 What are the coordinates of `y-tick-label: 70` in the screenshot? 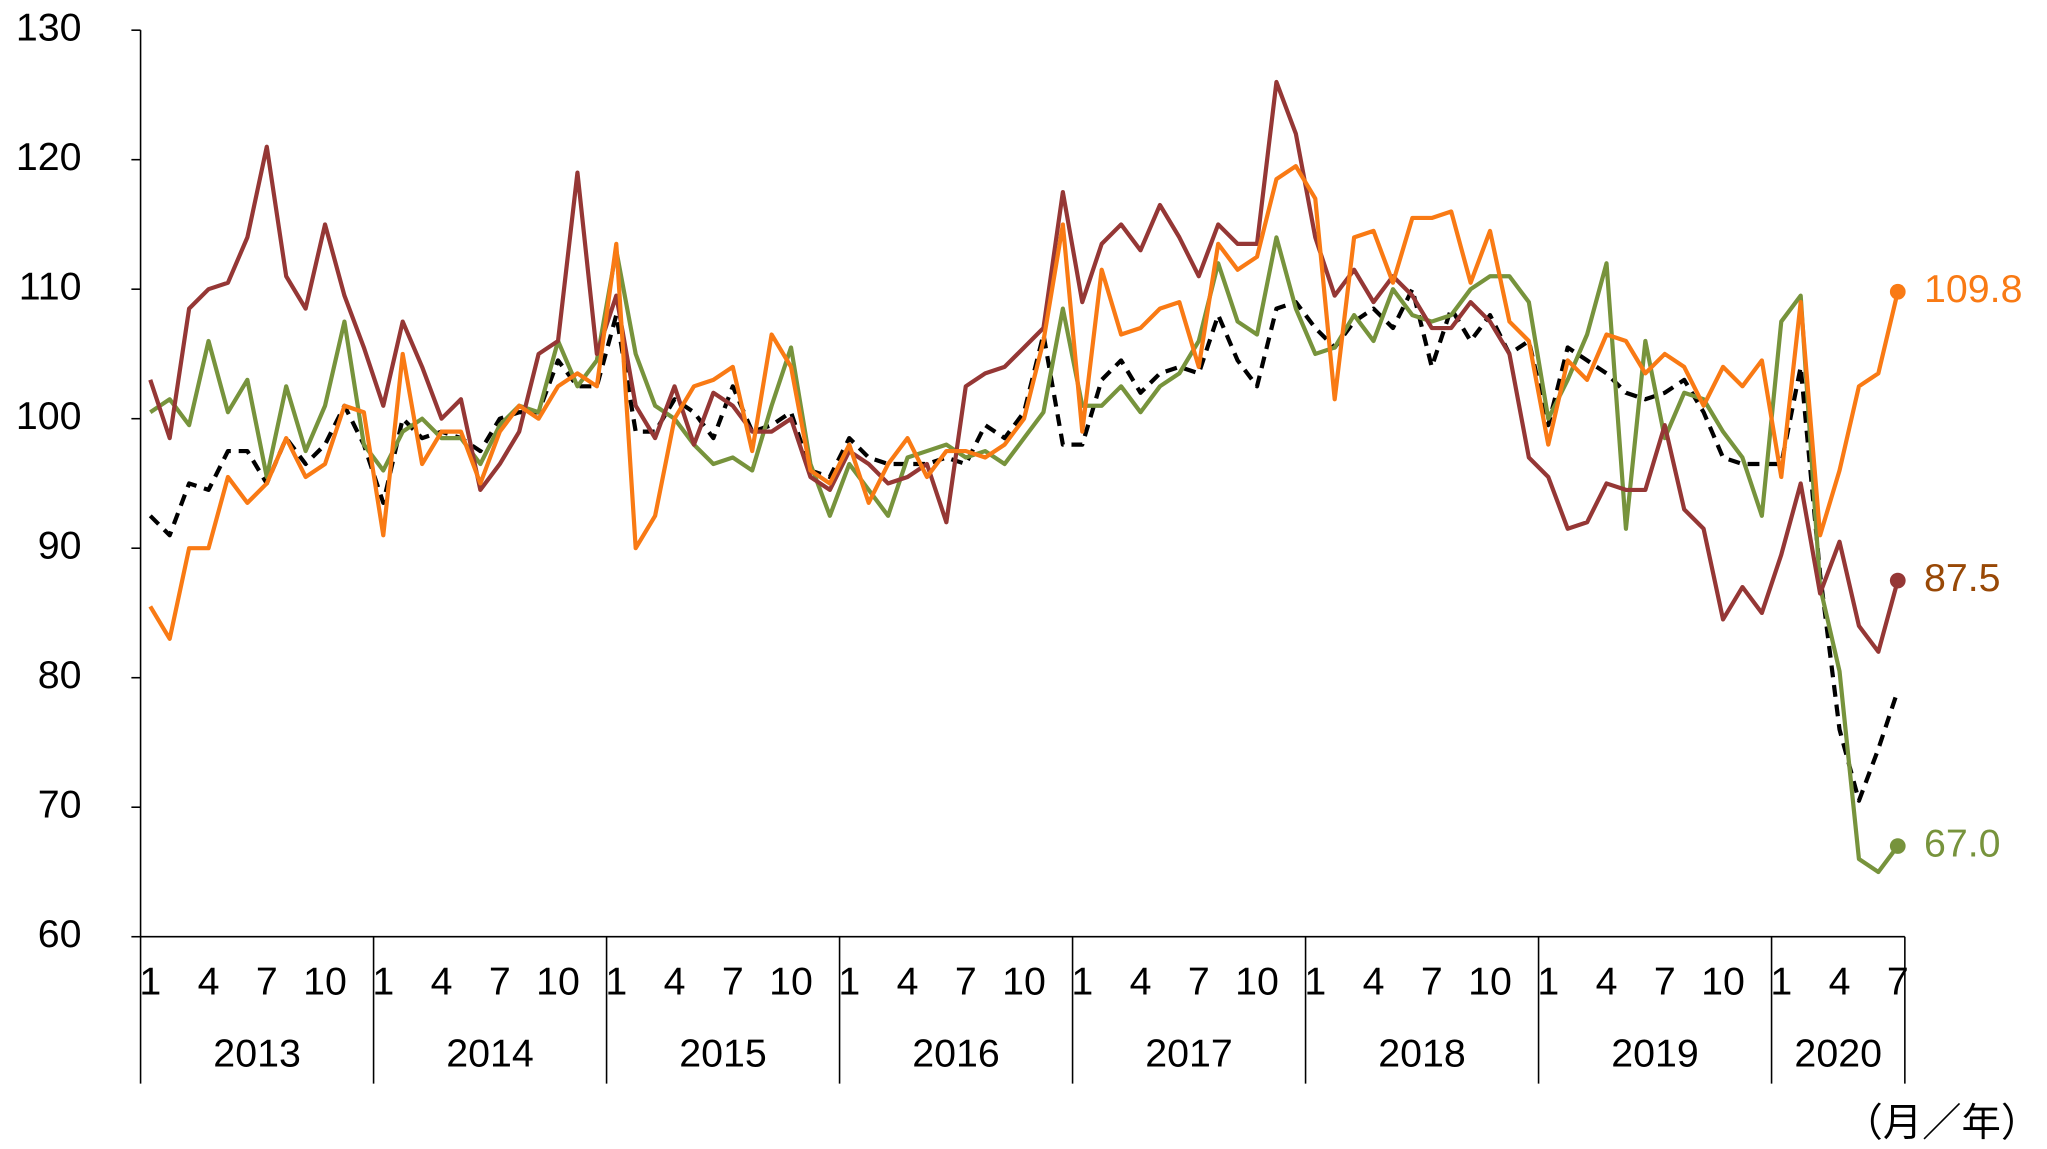 It's located at (60, 805).